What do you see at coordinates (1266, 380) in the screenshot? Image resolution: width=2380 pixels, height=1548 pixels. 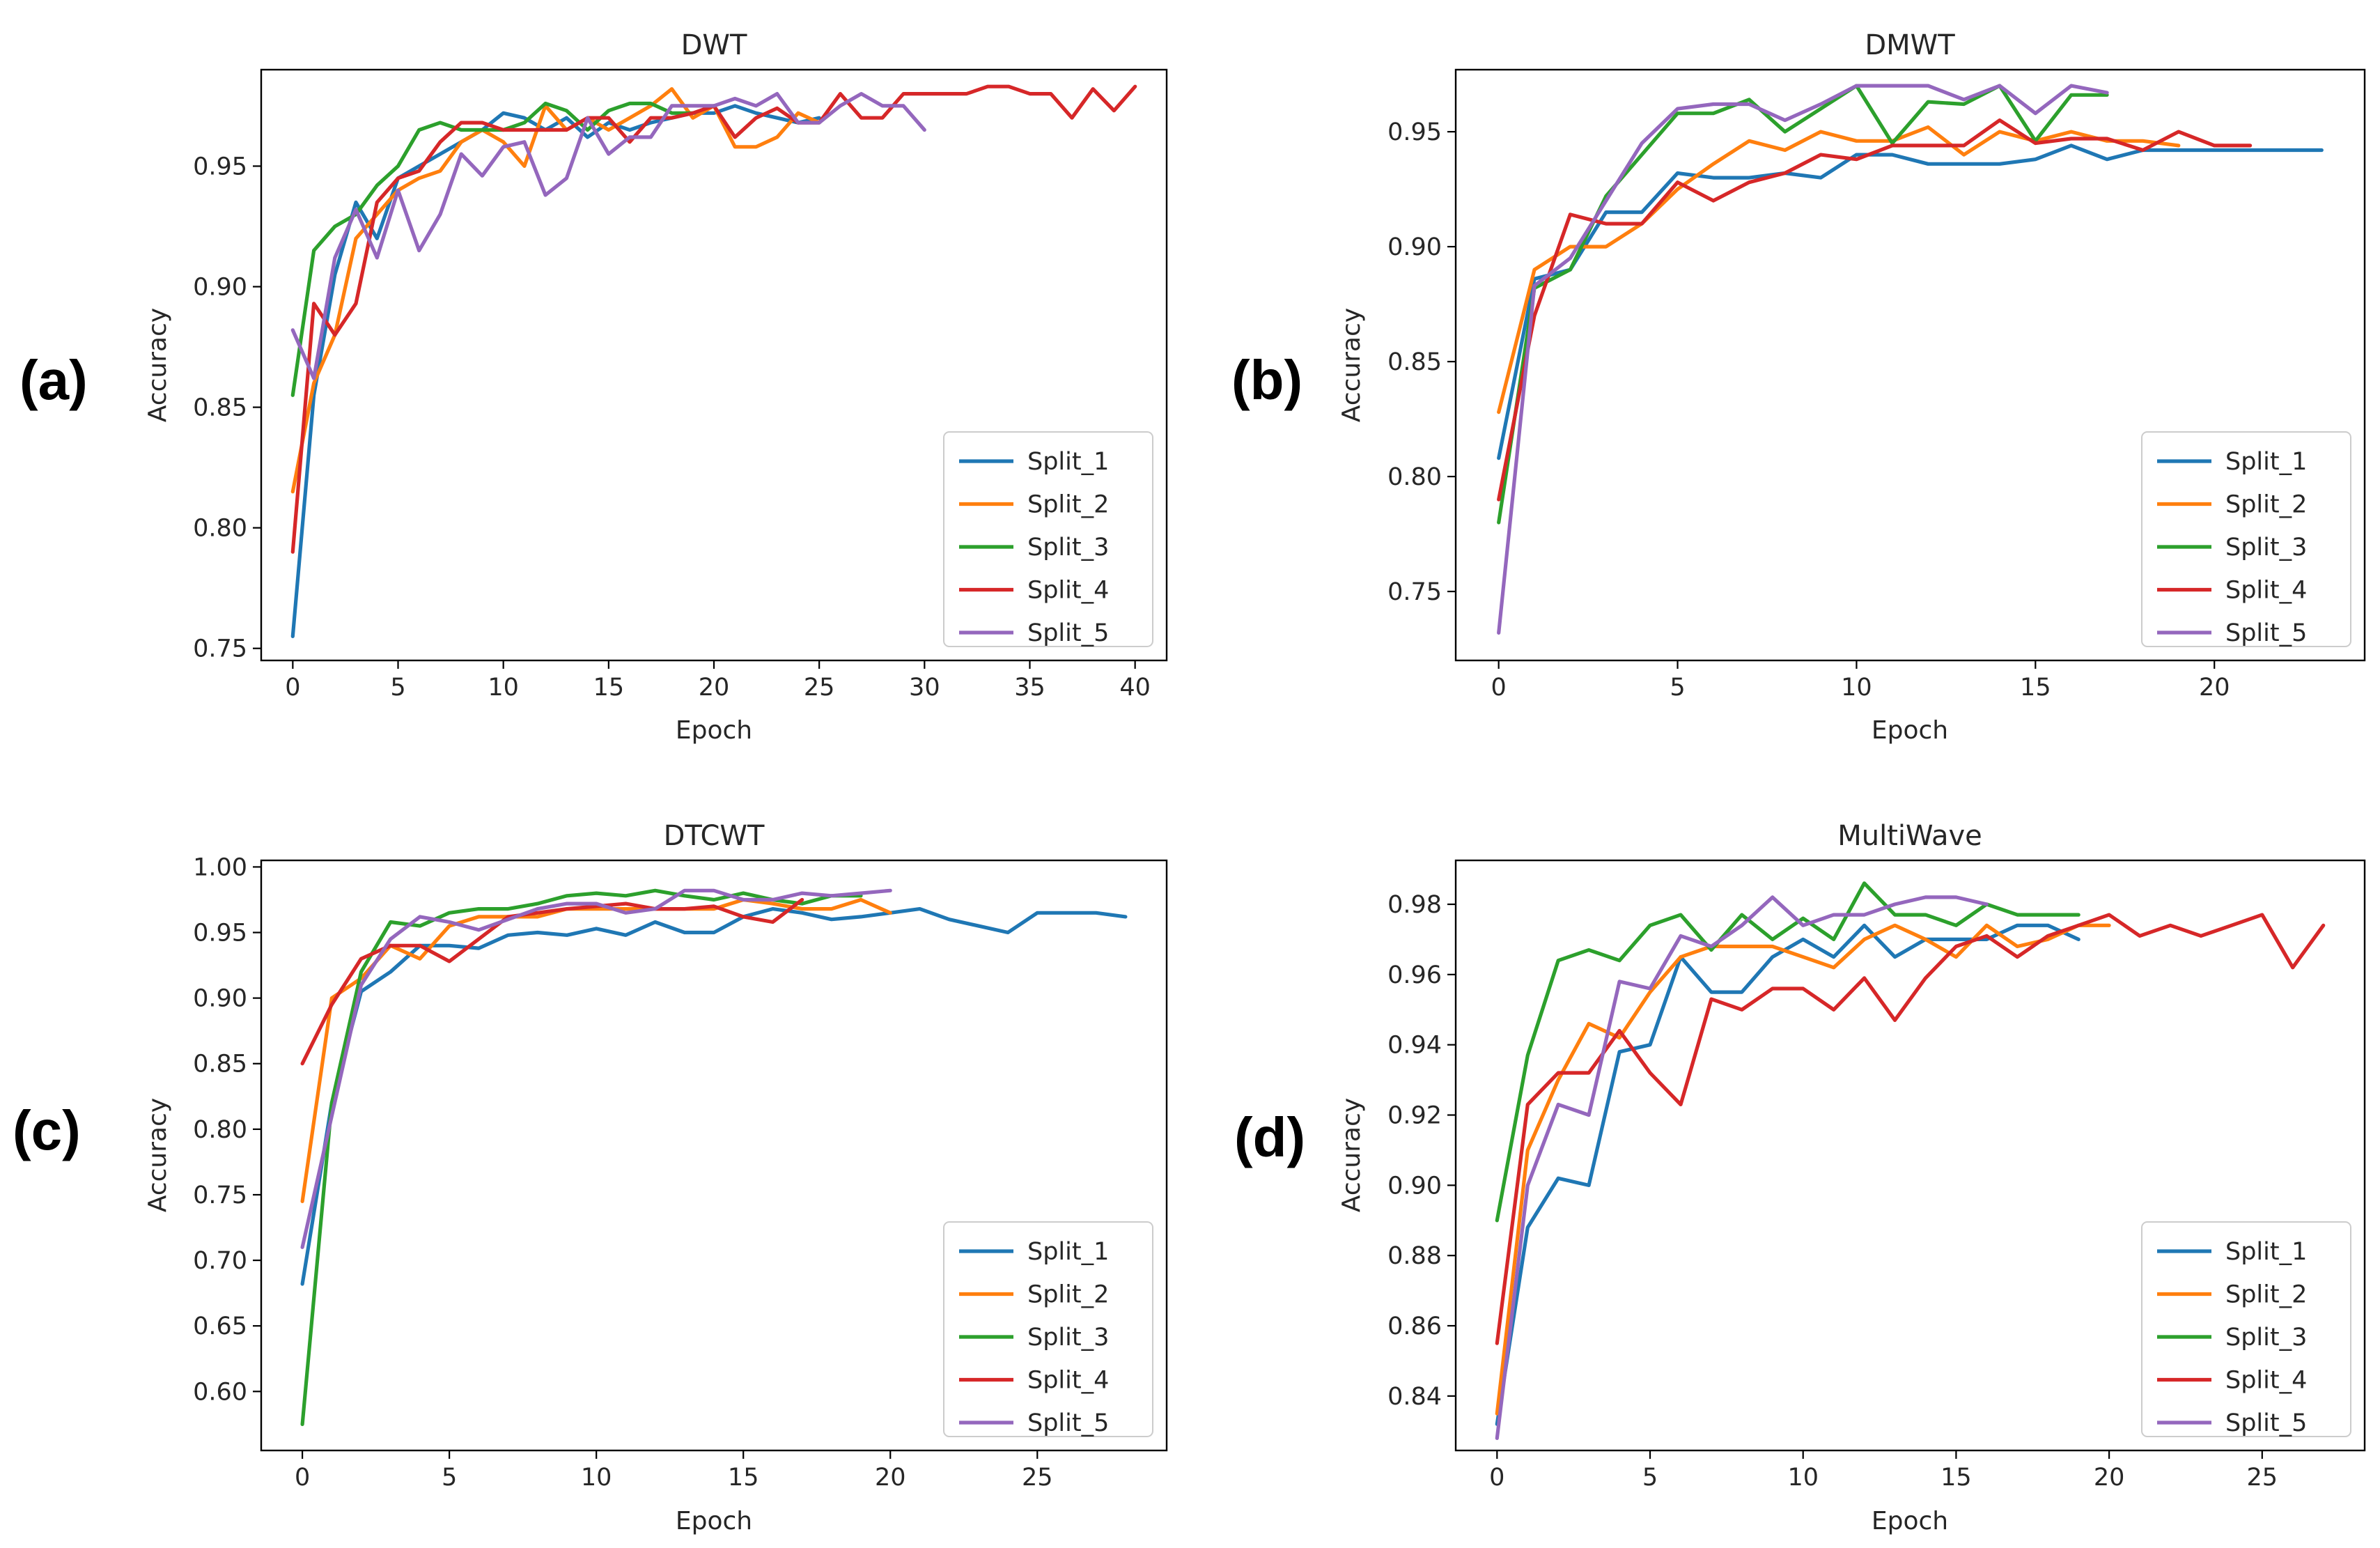 I see `panel-label: (b)` at bounding box center [1266, 380].